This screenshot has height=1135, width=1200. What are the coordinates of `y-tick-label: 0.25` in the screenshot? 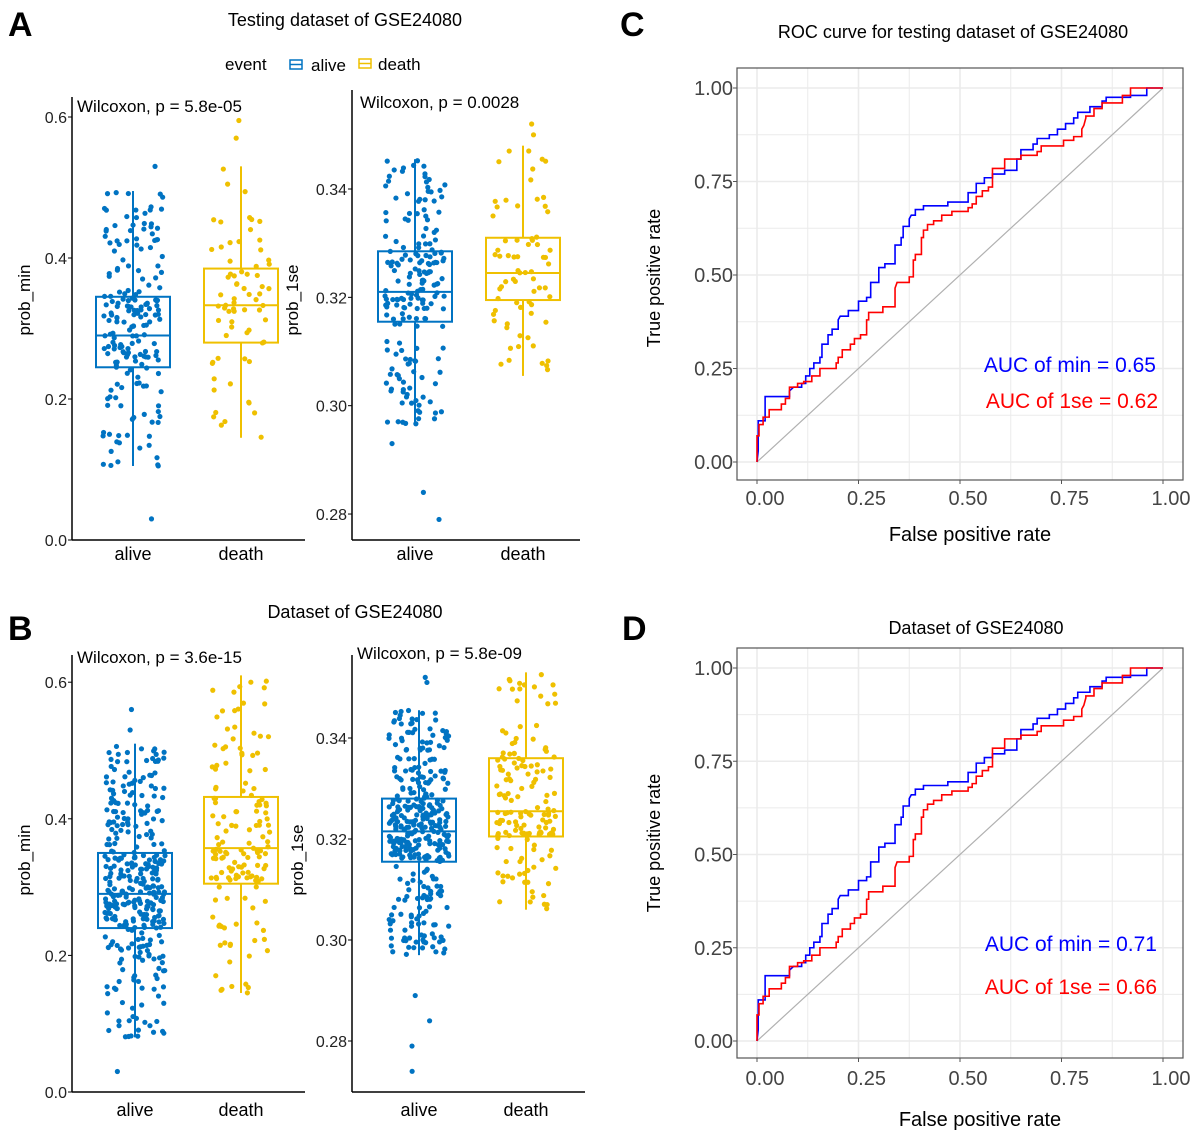 It's located at (713, 949).